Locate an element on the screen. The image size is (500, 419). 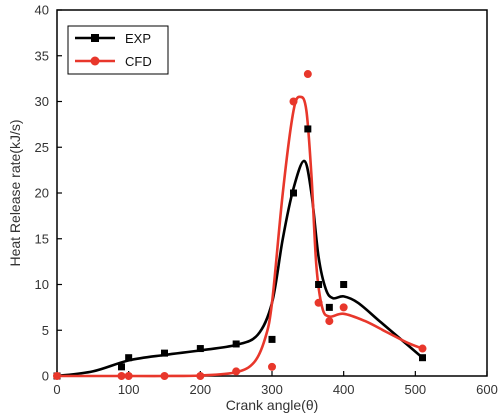
y-tick-label: 30 is located at coordinates (42, 101).